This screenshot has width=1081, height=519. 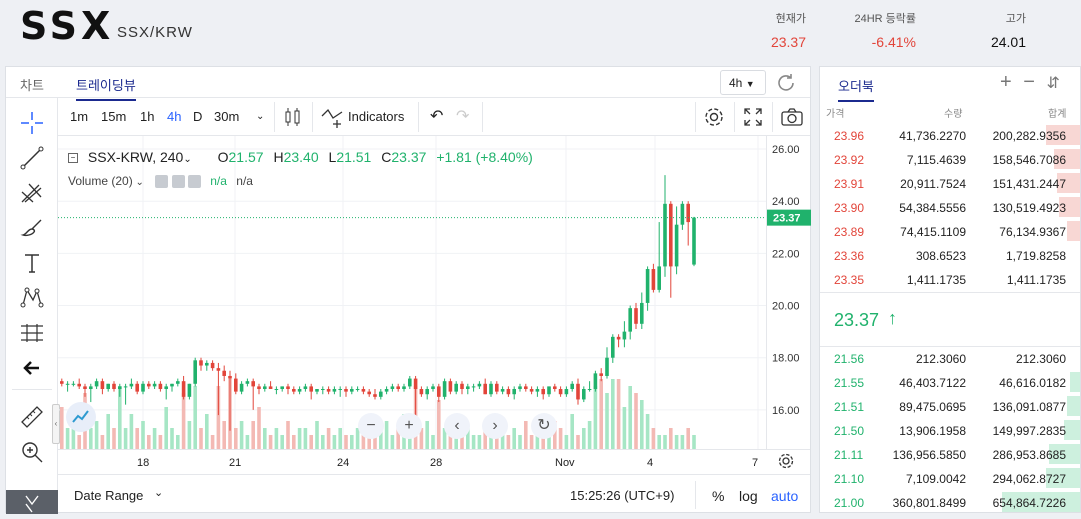 I want to click on price-tick: 26.00, so click(x=786, y=150).